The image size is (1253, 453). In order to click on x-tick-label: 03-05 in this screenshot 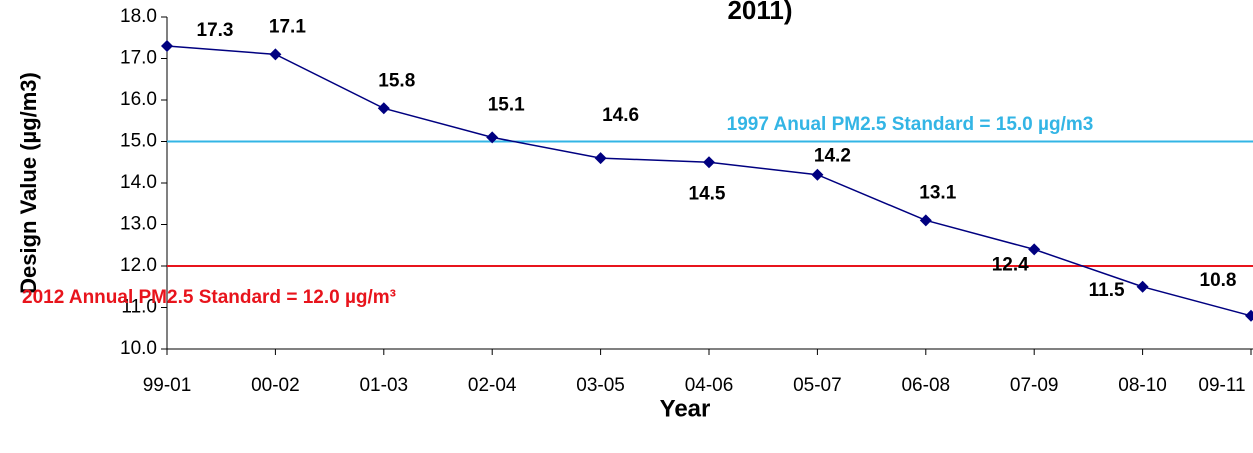, I will do `click(600, 385)`.